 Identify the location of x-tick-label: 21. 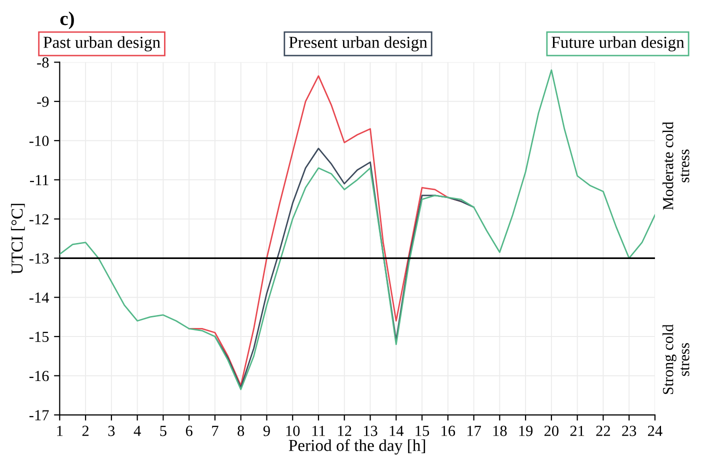
(577, 431).